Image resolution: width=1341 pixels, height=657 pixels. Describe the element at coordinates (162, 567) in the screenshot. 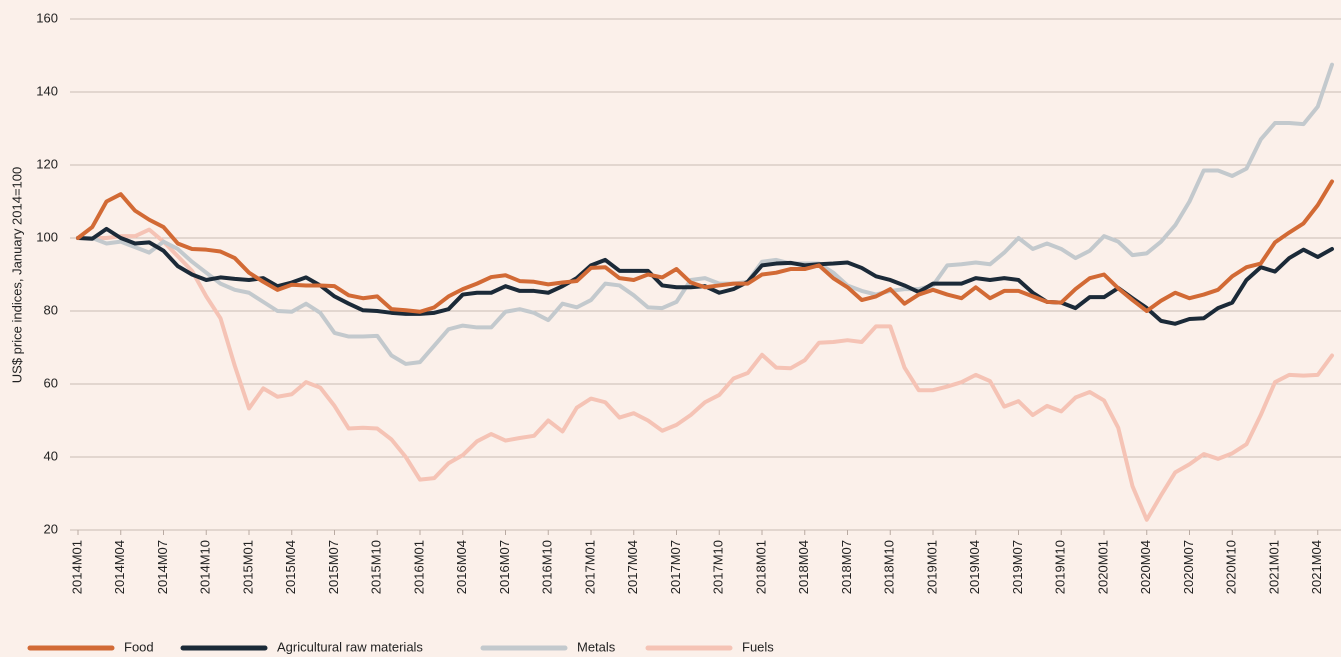

I see `x-tick-label: 2014M07` at that location.